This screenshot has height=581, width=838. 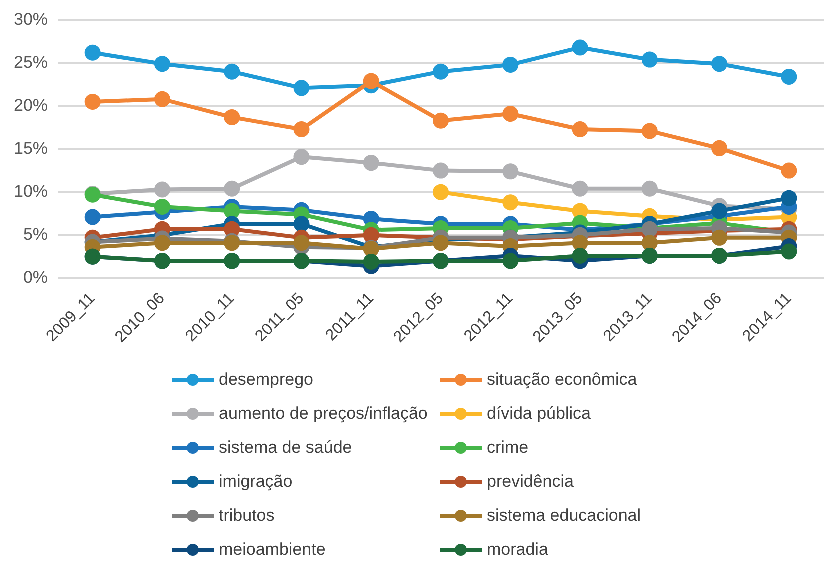 What do you see at coordinates (35, 234) in the screenshot?
I see `y-tick-label: 5%` at bounding box center [35, 234].